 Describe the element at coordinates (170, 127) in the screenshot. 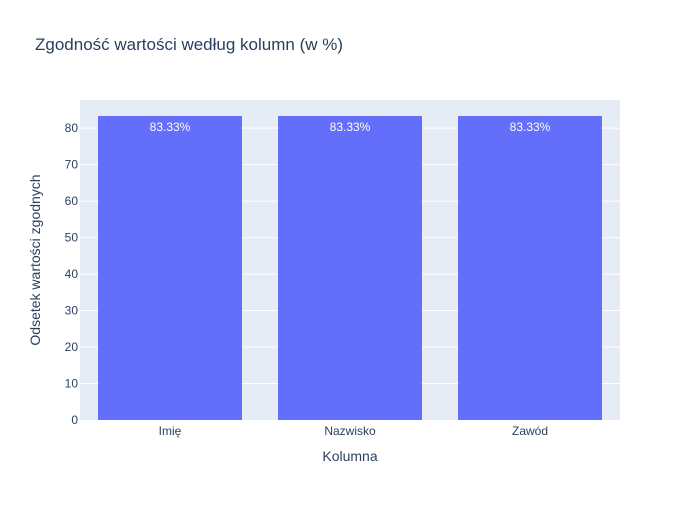

I see `data-label-1: 83.33%` at that location.